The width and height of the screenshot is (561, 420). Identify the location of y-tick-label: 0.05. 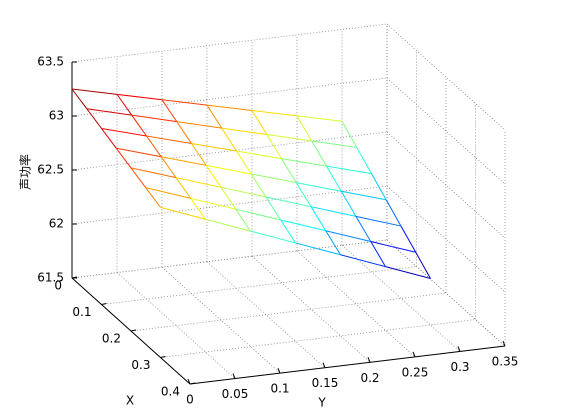
(235, 394).